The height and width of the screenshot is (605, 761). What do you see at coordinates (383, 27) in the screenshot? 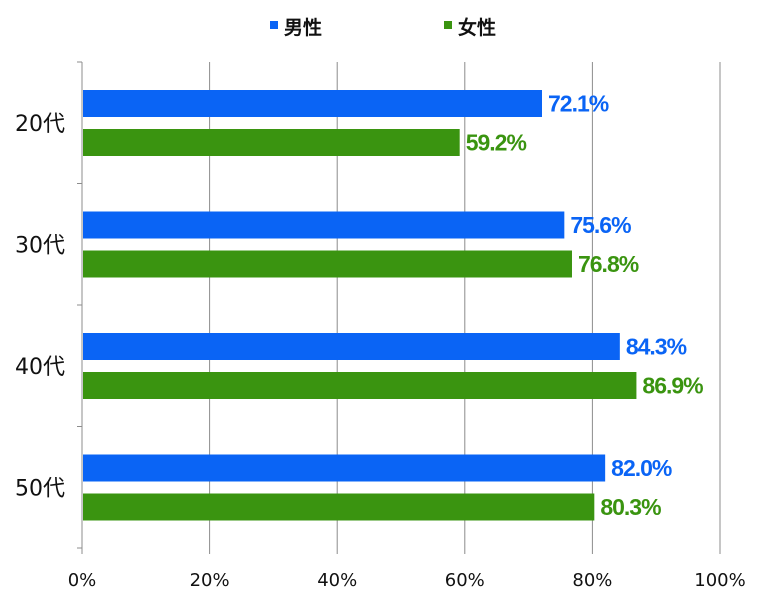
I see `legend: 男性 女性` at bounding box center [383, 27].